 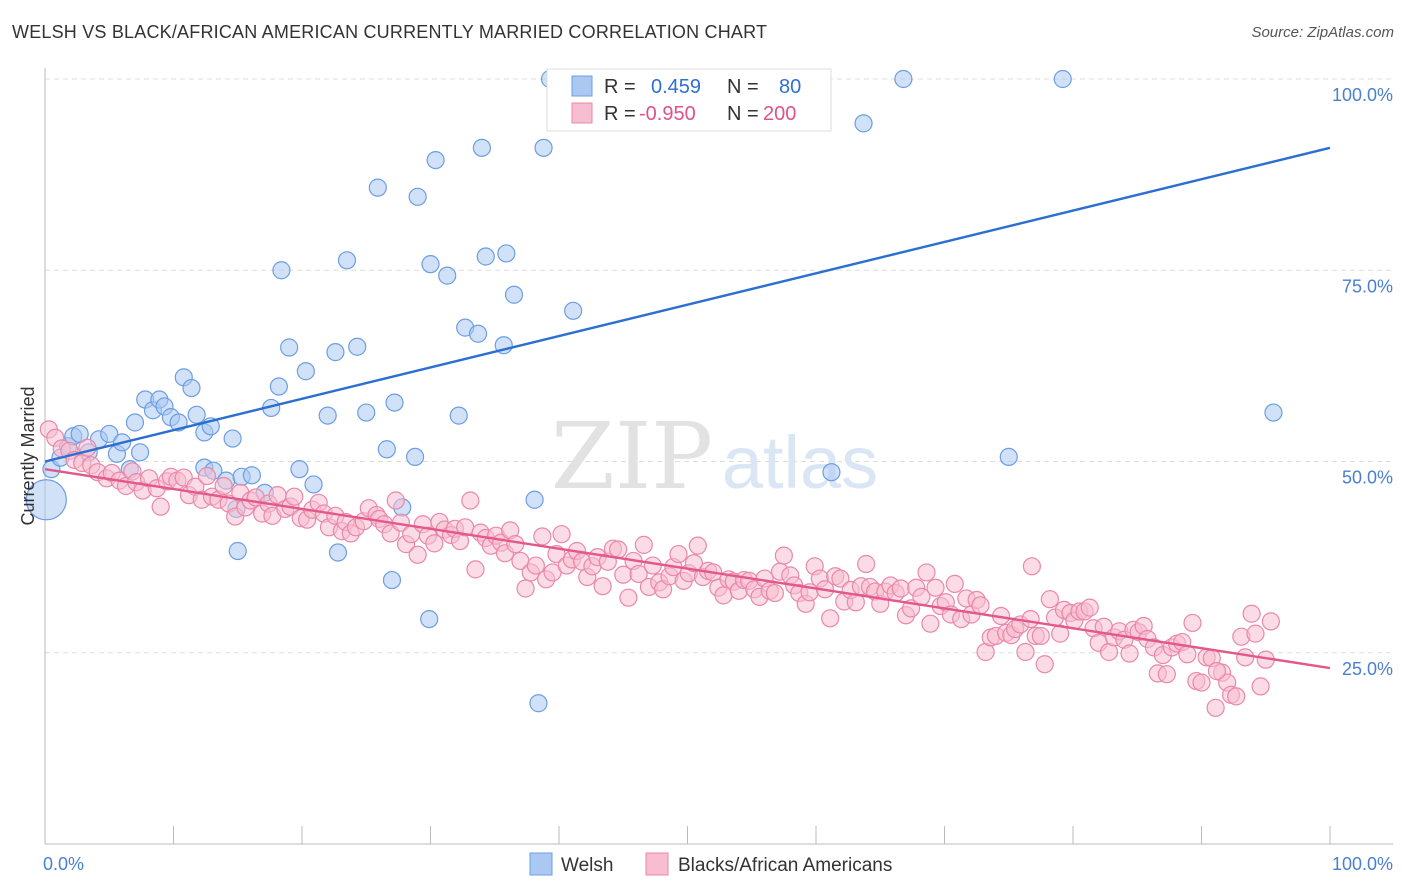 What do you see at coordinates (1367, 286) in the screenshot?
I see `y-tick-label-75: 75.0%` at bounding box center [1367, 286].